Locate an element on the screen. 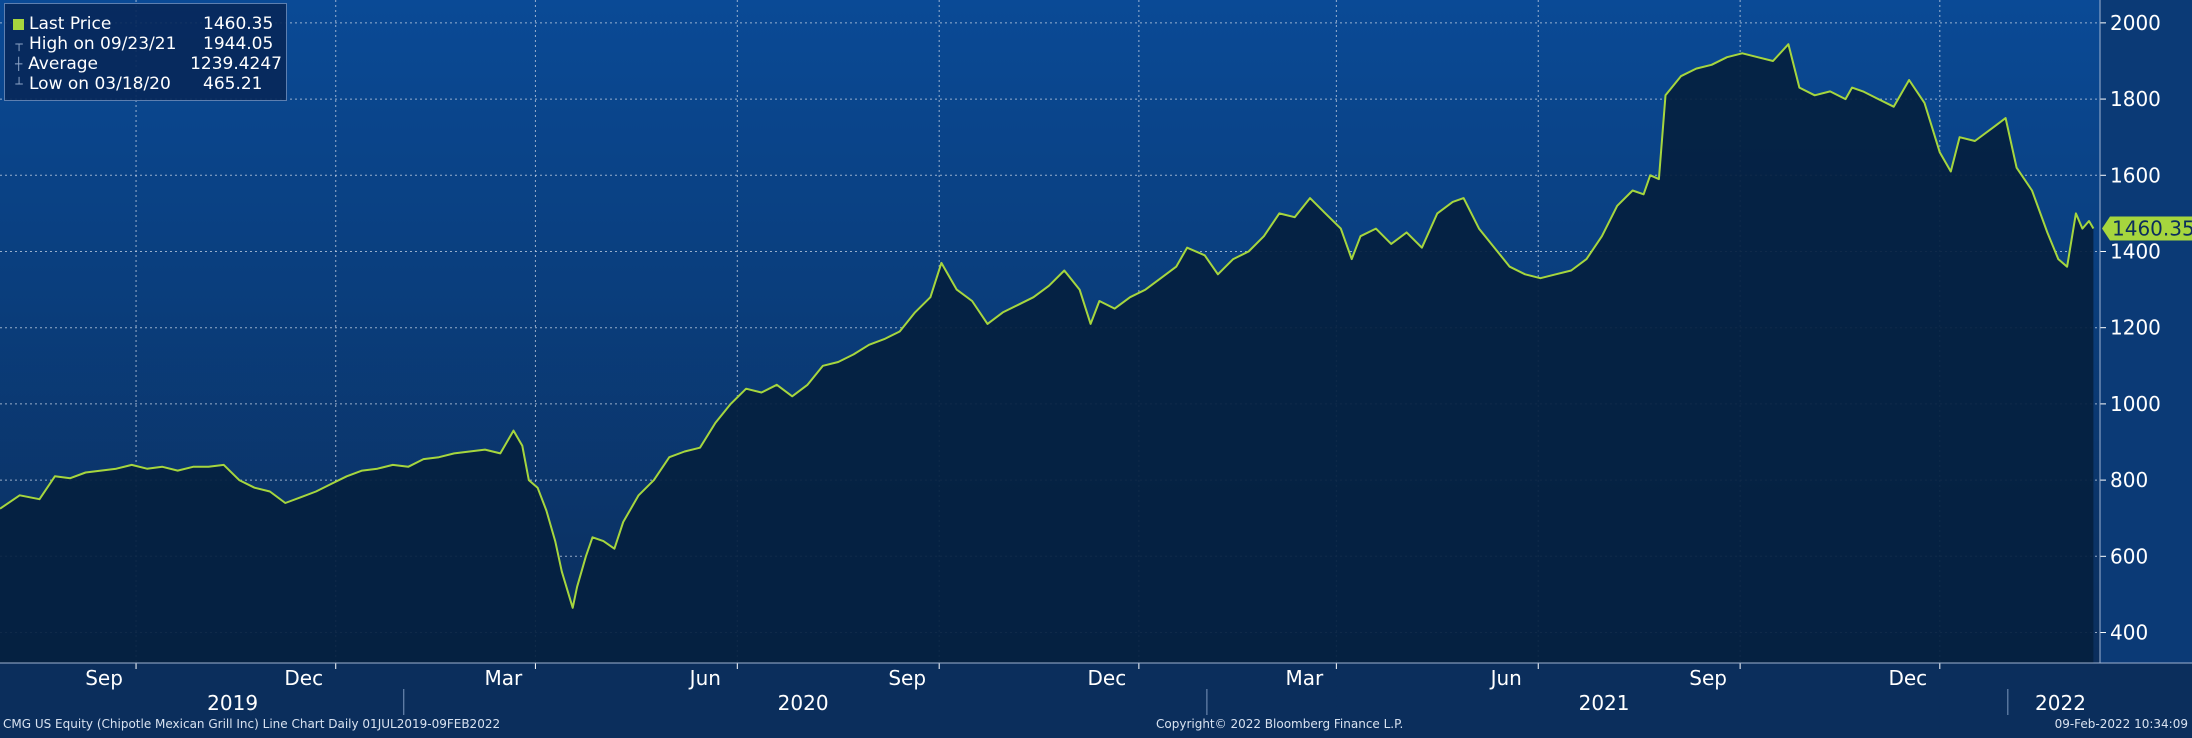  legend-item-last-price: Last Price 1460.35 is located at coordinates (147, 24).